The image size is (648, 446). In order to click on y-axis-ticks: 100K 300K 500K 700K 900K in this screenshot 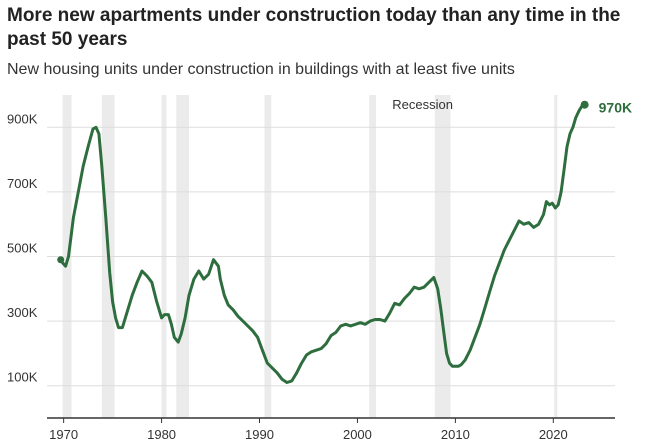, I will do `click(22, 247)`.